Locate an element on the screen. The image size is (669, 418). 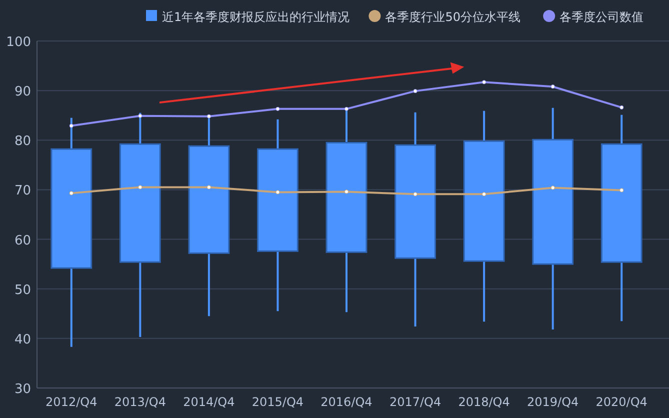
x-tick-label: 2013/Q4 is located at coordinates (140, 402).